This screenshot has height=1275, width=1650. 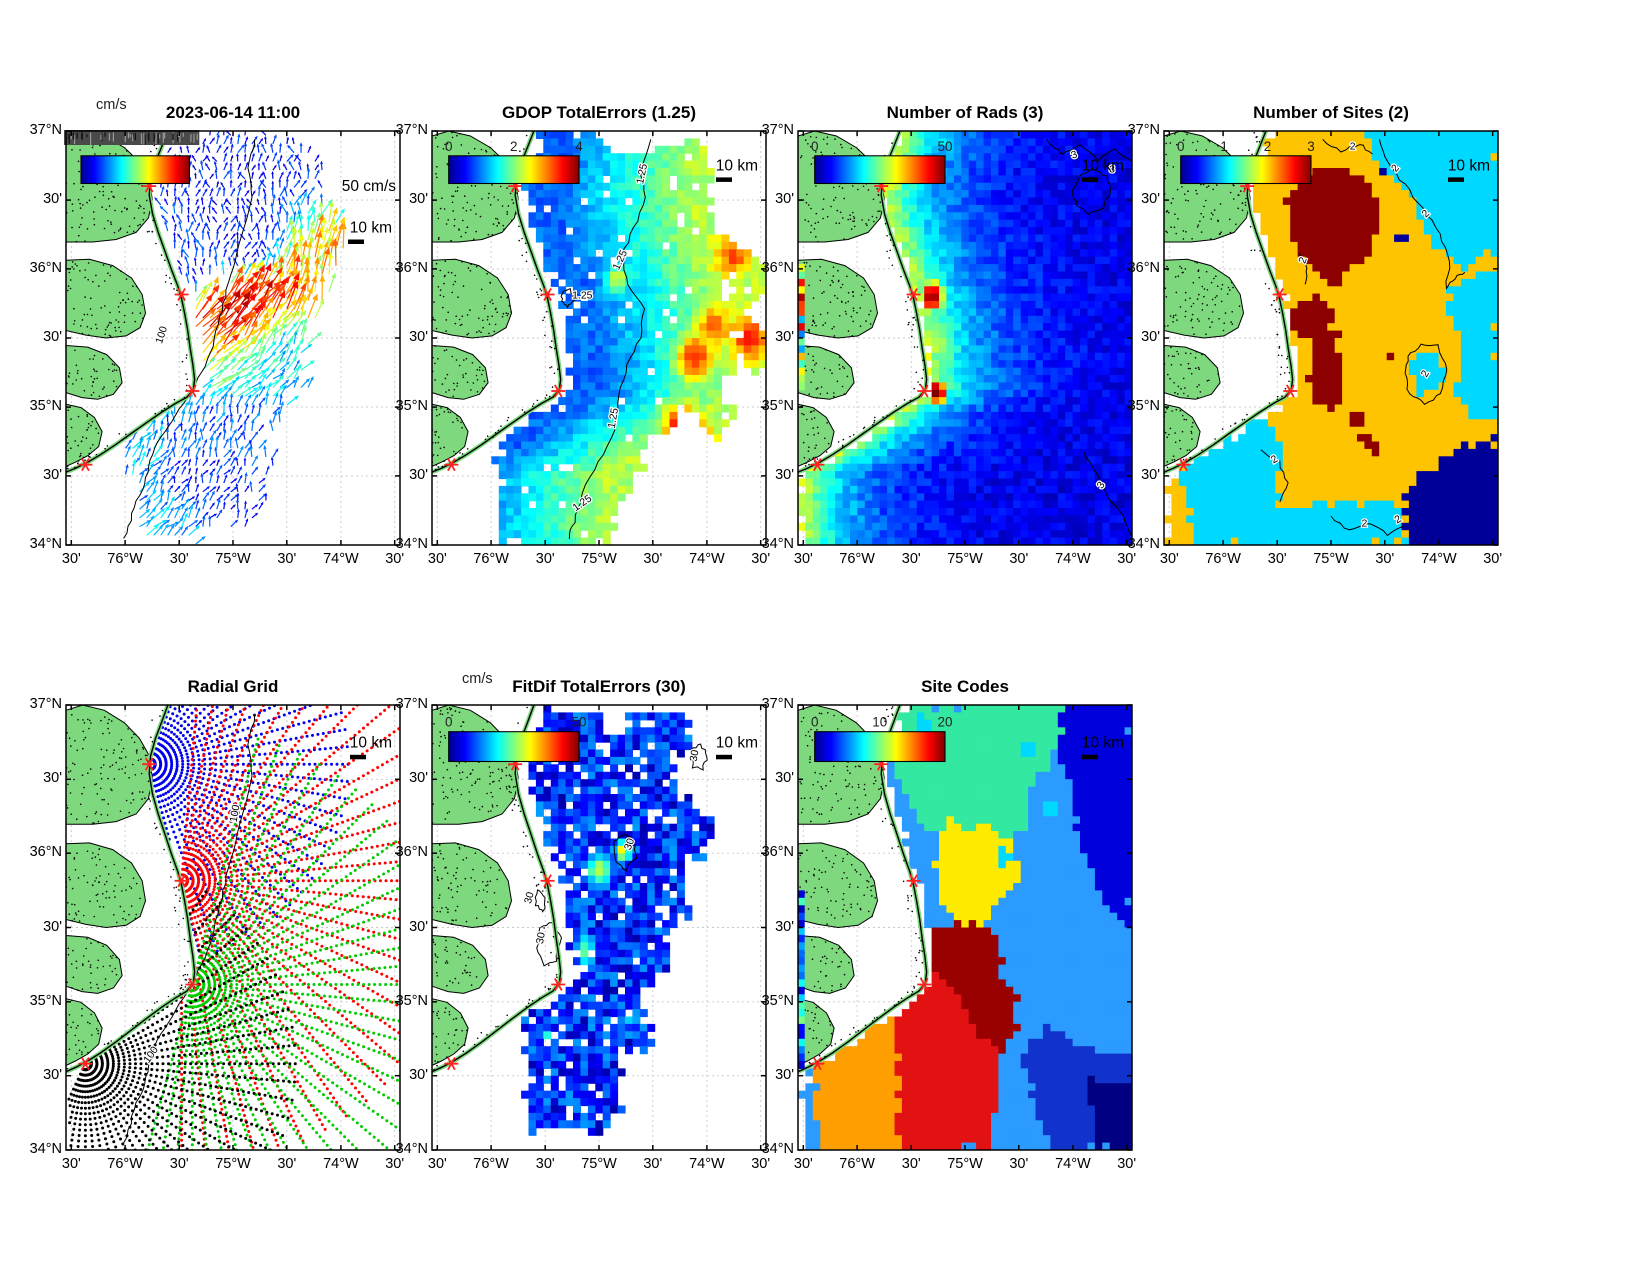 I want to click on contour-label: 3, so click(x=1112, y=169).